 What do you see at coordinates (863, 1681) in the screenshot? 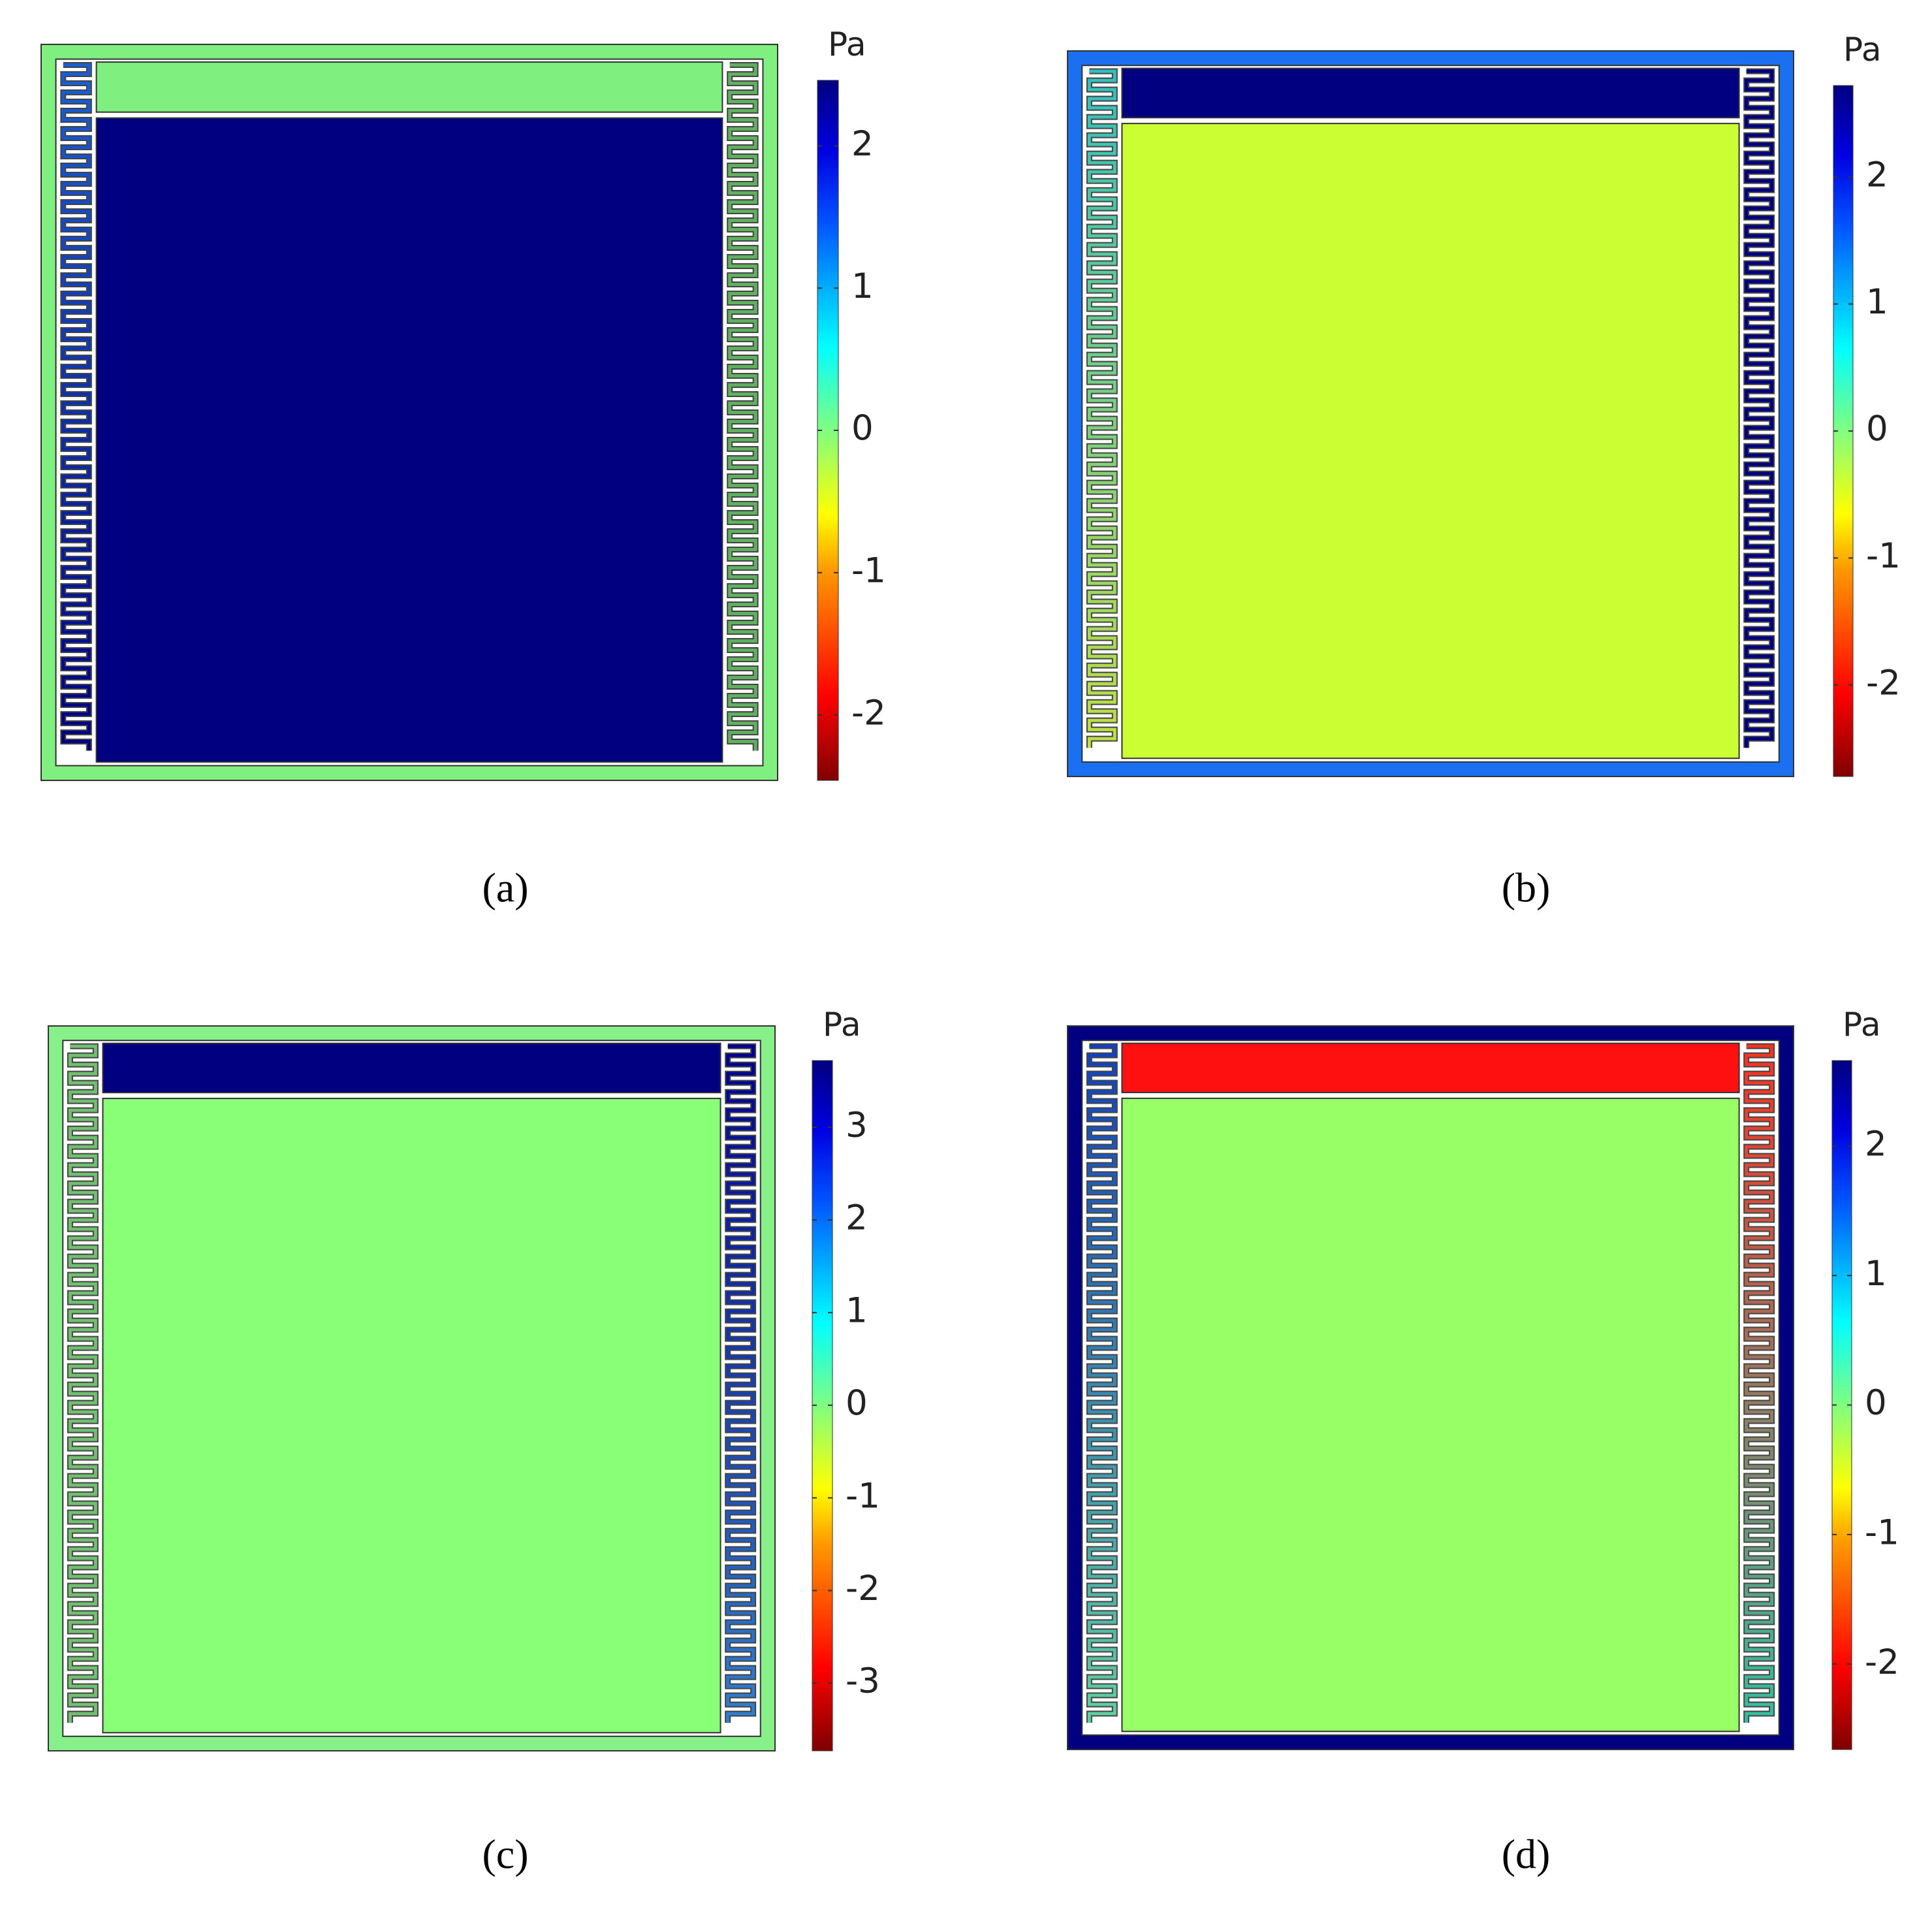
I see `tick-label: -3` at bounding box center [863, 1681].